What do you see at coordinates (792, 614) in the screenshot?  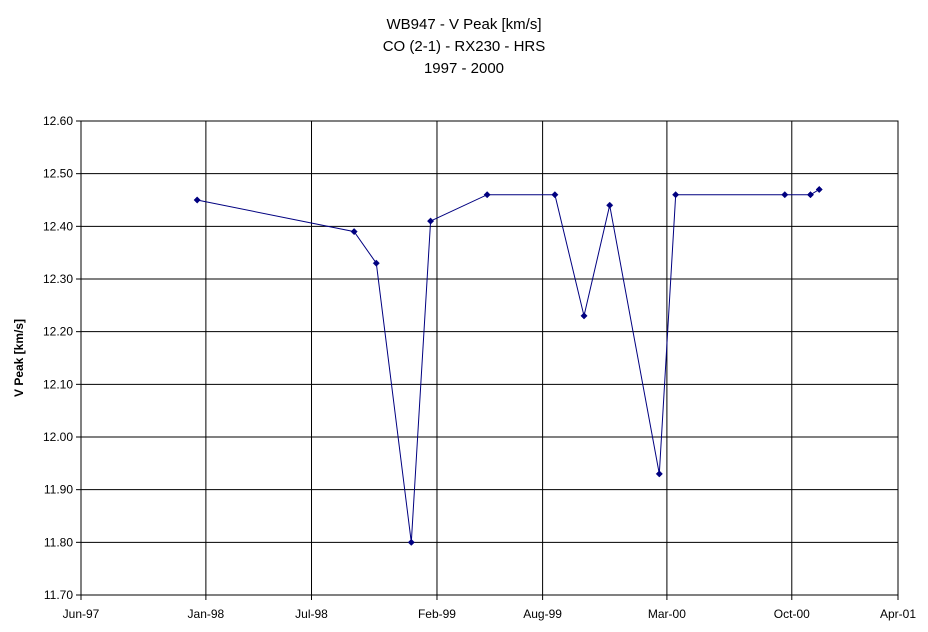 I see `x-tick-label: Oct-00` at bounding box center [792, 614].